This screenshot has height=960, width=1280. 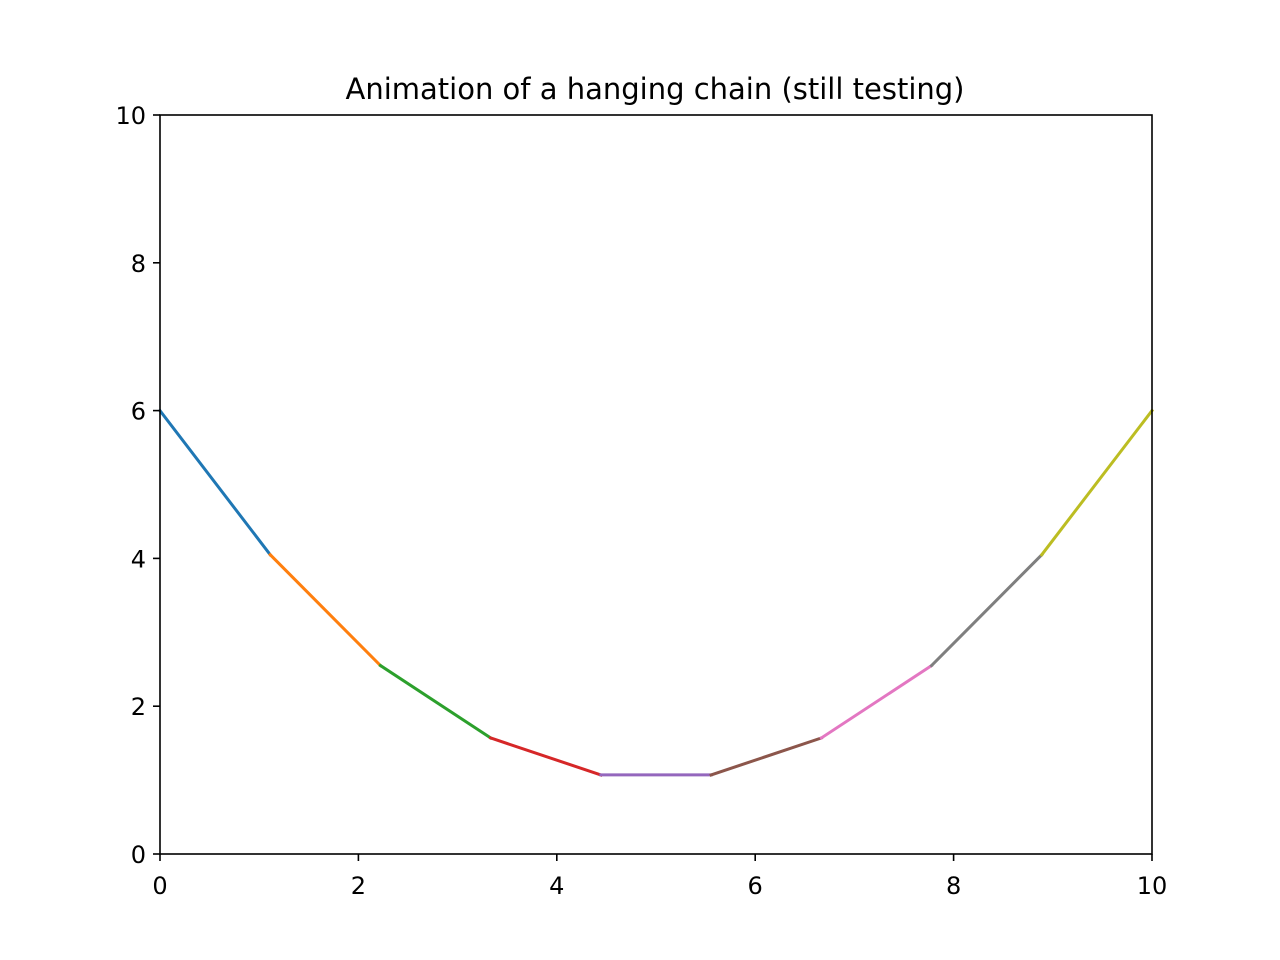 I want to click on y-tick-label: 10, so click(x=130, y=116).